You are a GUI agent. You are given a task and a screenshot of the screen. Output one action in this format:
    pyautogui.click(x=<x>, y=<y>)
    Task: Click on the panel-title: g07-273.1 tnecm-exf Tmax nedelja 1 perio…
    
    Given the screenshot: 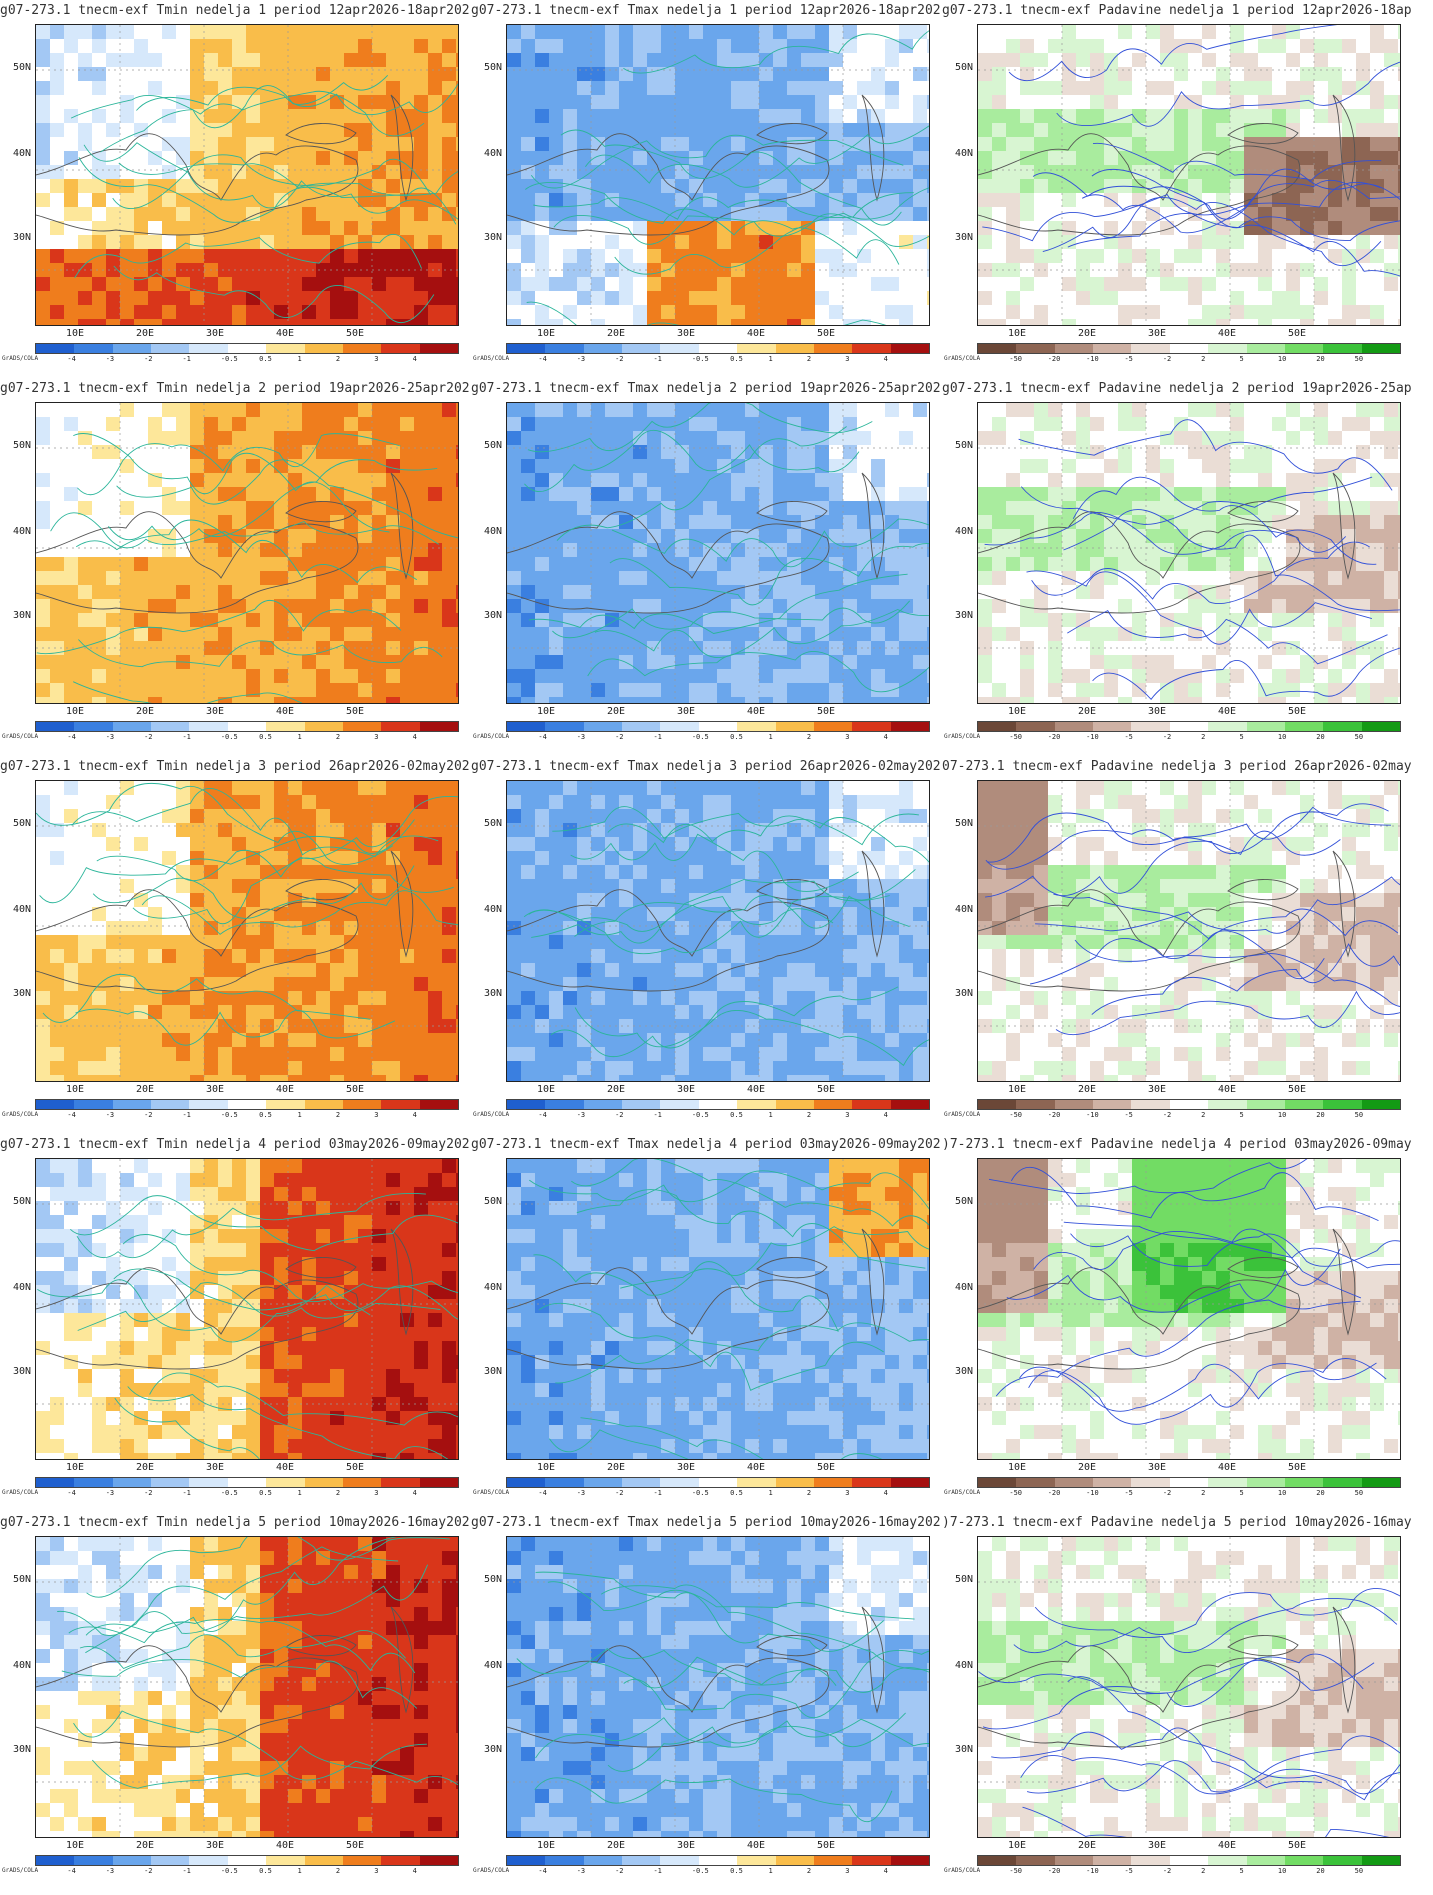 What is the action you would take?
    pyautogui.click(x=706, y=10)
    